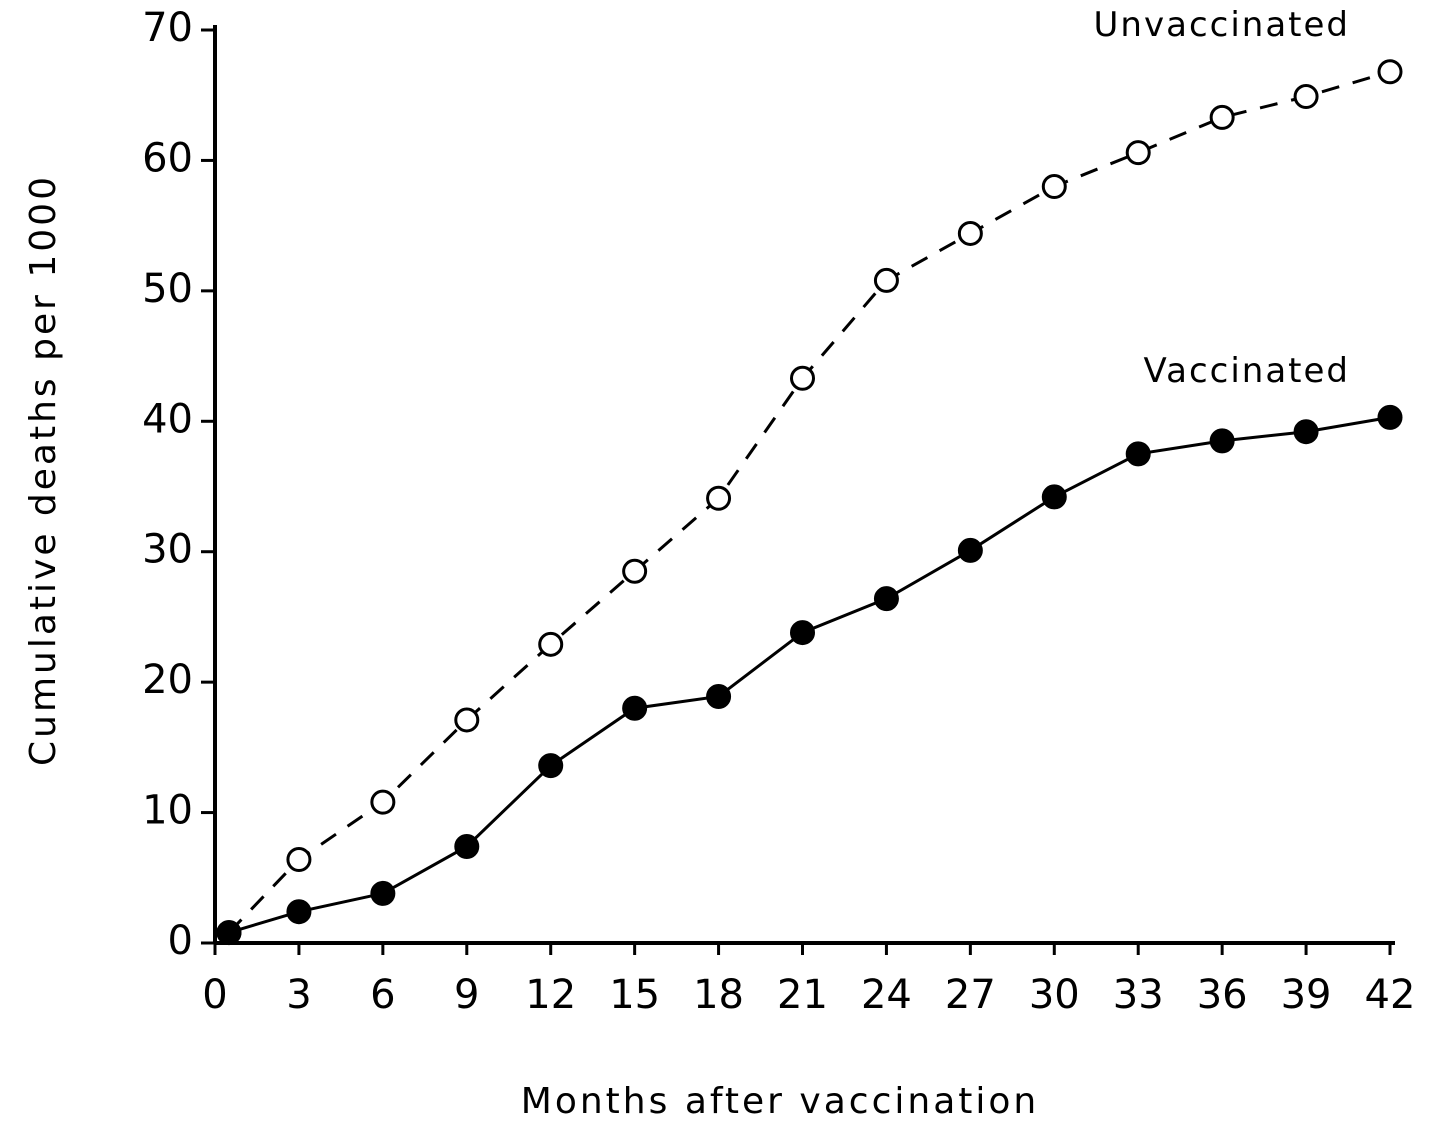 The height and width of the screenshot is (1124, 1431). Describe the element at coordinates (1222, 25) in the screenshot. I see `series-label: Unvaccinated` at that location.